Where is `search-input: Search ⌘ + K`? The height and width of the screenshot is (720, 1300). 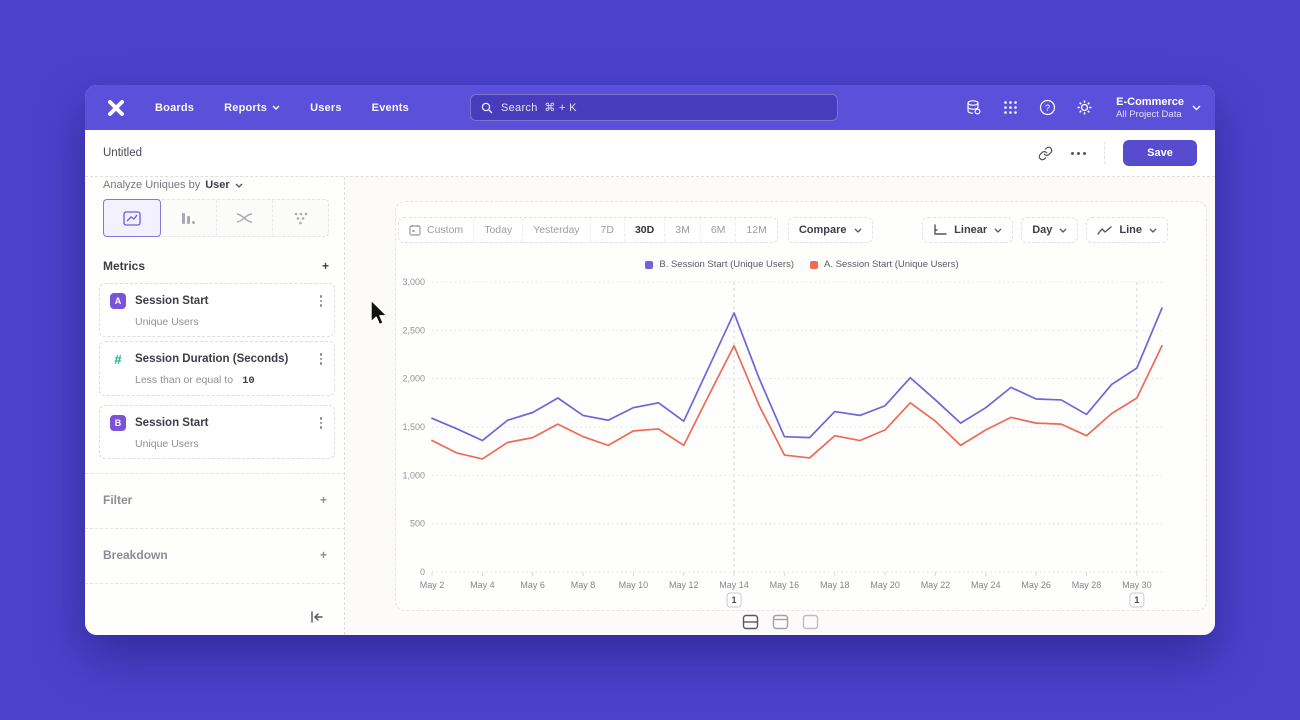
search-input: Search ⌘ + K is located at coordinates (654, 107).